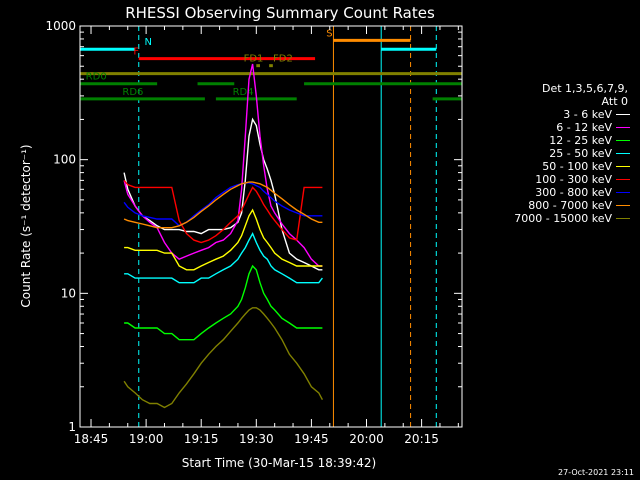 Image resolution: width=640 pixels, height=480 pixels. What do you see at coordinates (366, 439) in the screenshot?
I see `x-tick-label: 20:00` at bounding box center [366, 439].